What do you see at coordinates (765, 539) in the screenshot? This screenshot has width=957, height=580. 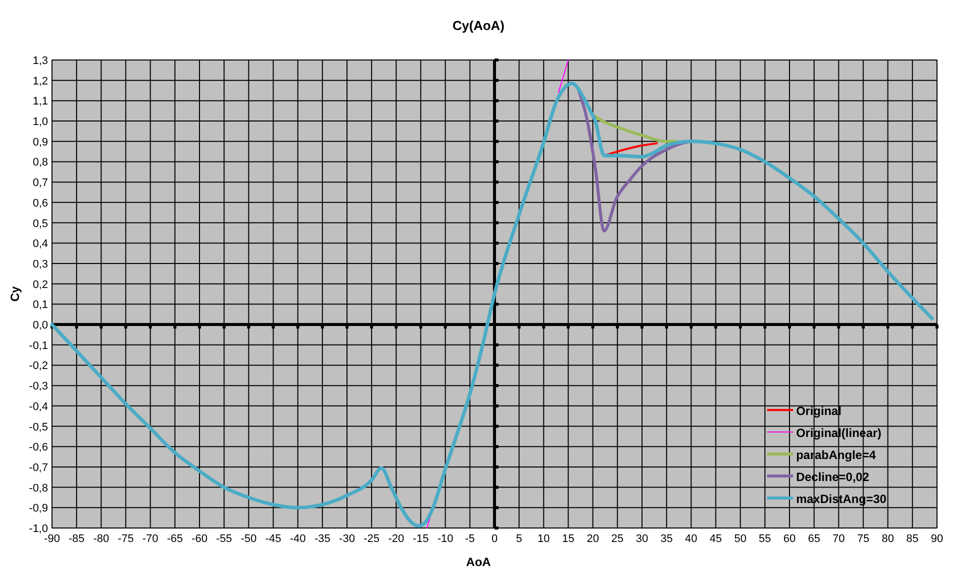 I see `x-tick-label: 55` at bounding box center [765, 539].